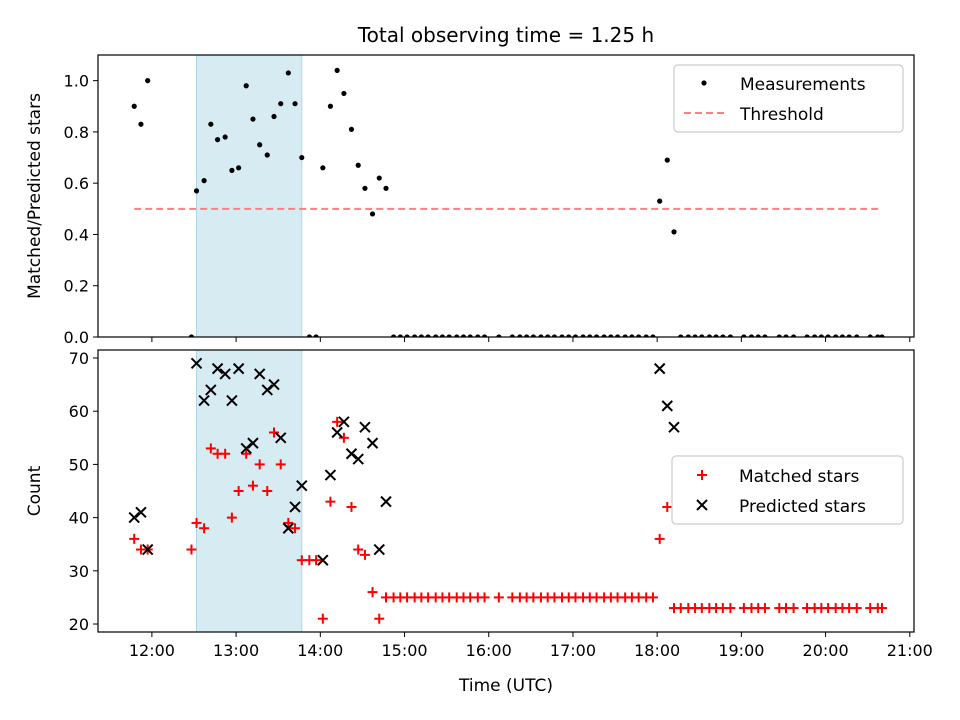 This screenshot has width=960, height=720. Describe the element at coordinates (79, 358) in the screenshot. I see `y-tick-label: 70` at that location.